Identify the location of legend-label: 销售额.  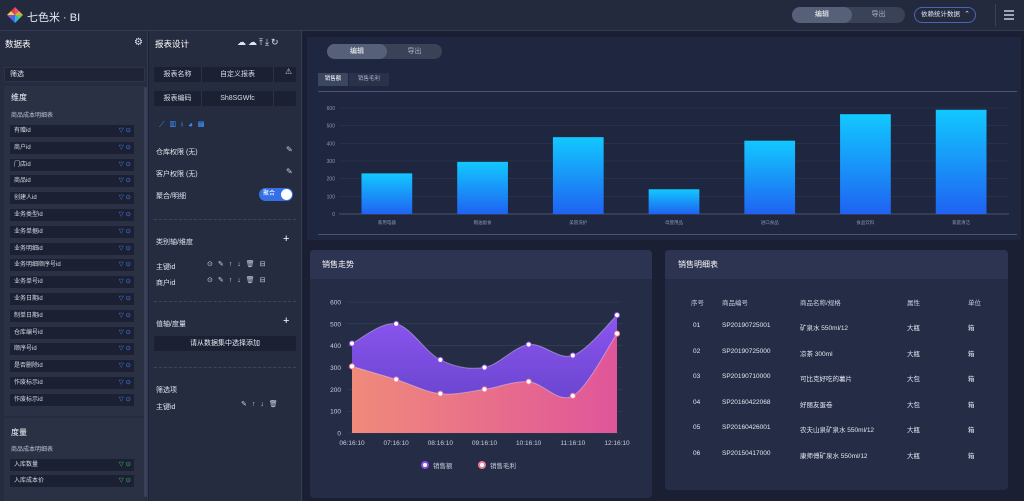
(443, 465).